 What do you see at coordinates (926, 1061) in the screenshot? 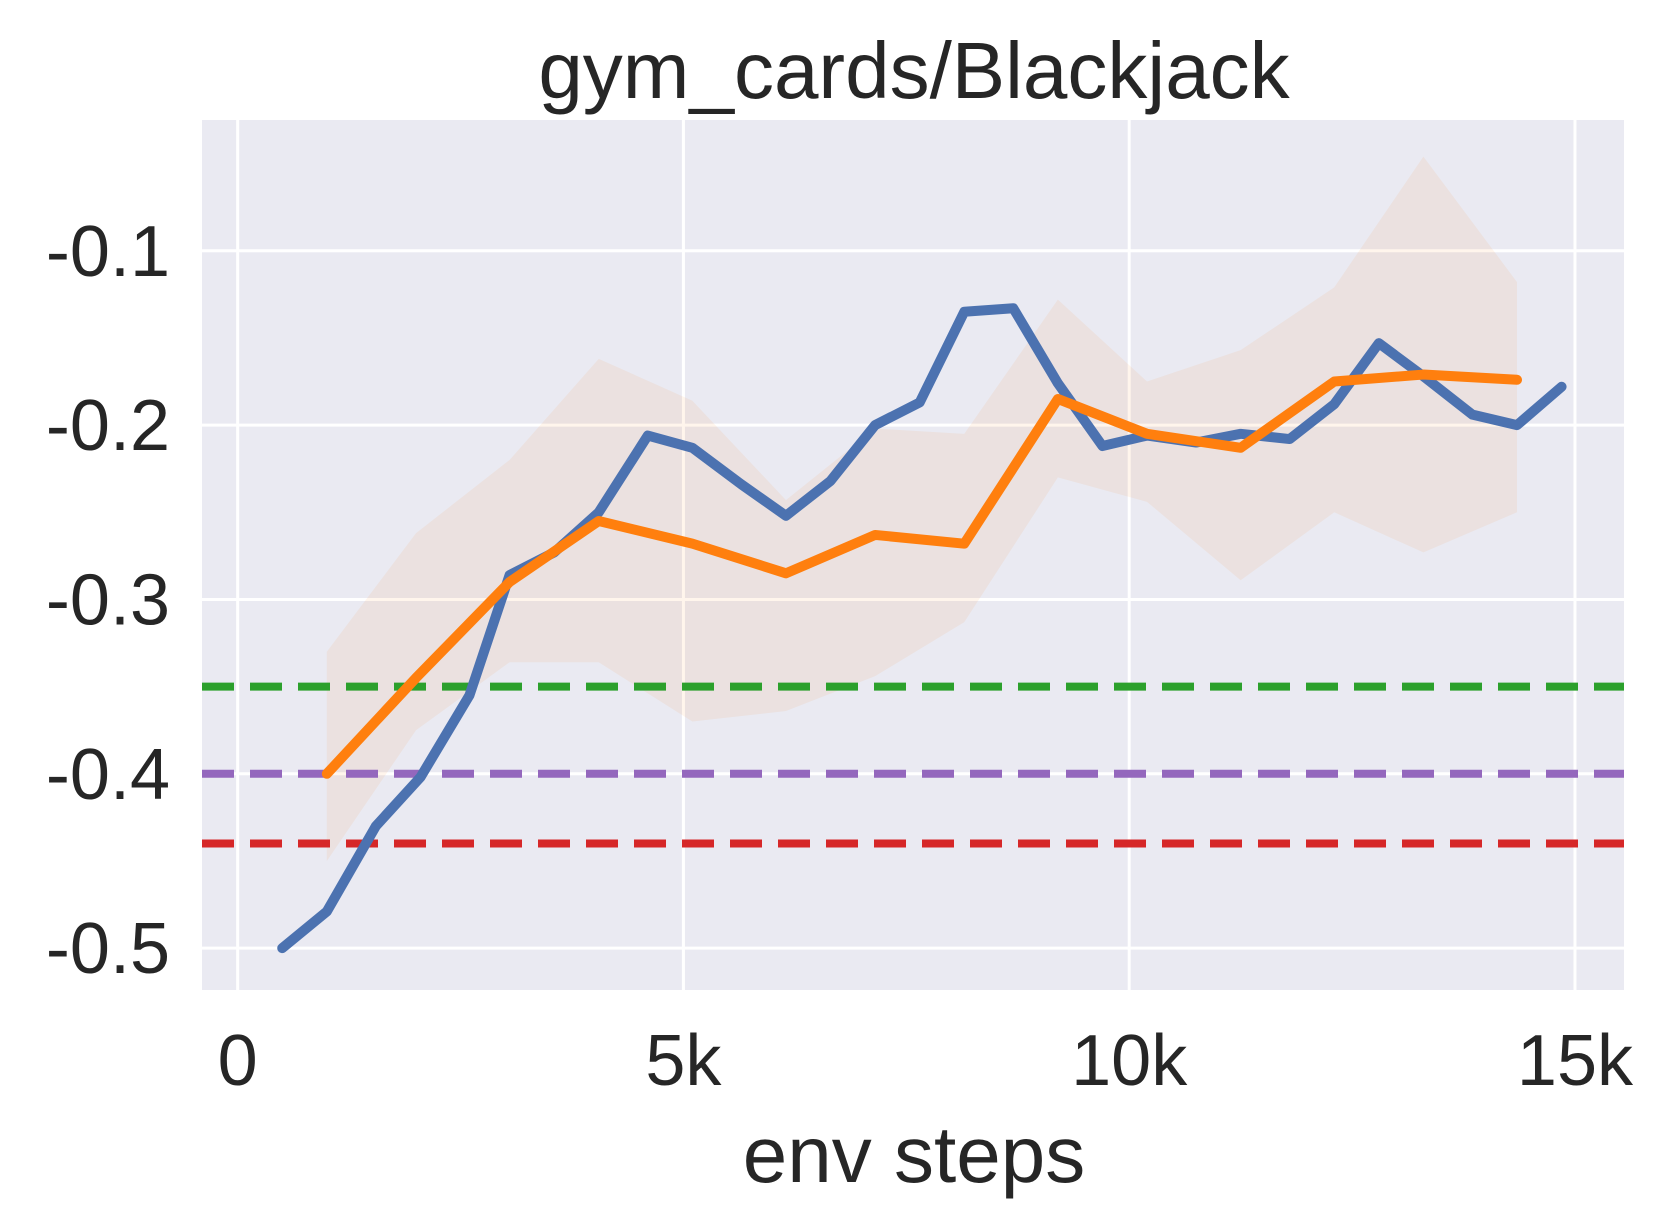
I see `x-tick-labels: 0 5k 10k 15k` at bounding box center [926, 1061].